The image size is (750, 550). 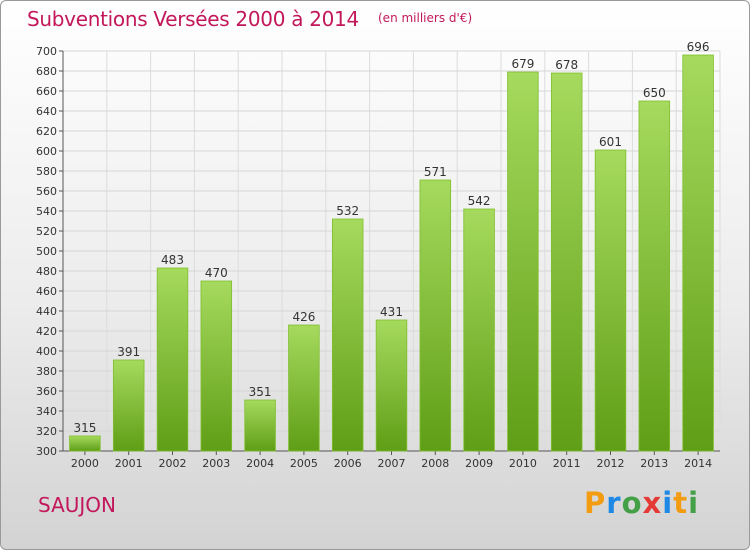 What do you see at coordinates (46, 211) in the screenshot?
I see `y-tick-label: 540` at bounding box center [46, 211].